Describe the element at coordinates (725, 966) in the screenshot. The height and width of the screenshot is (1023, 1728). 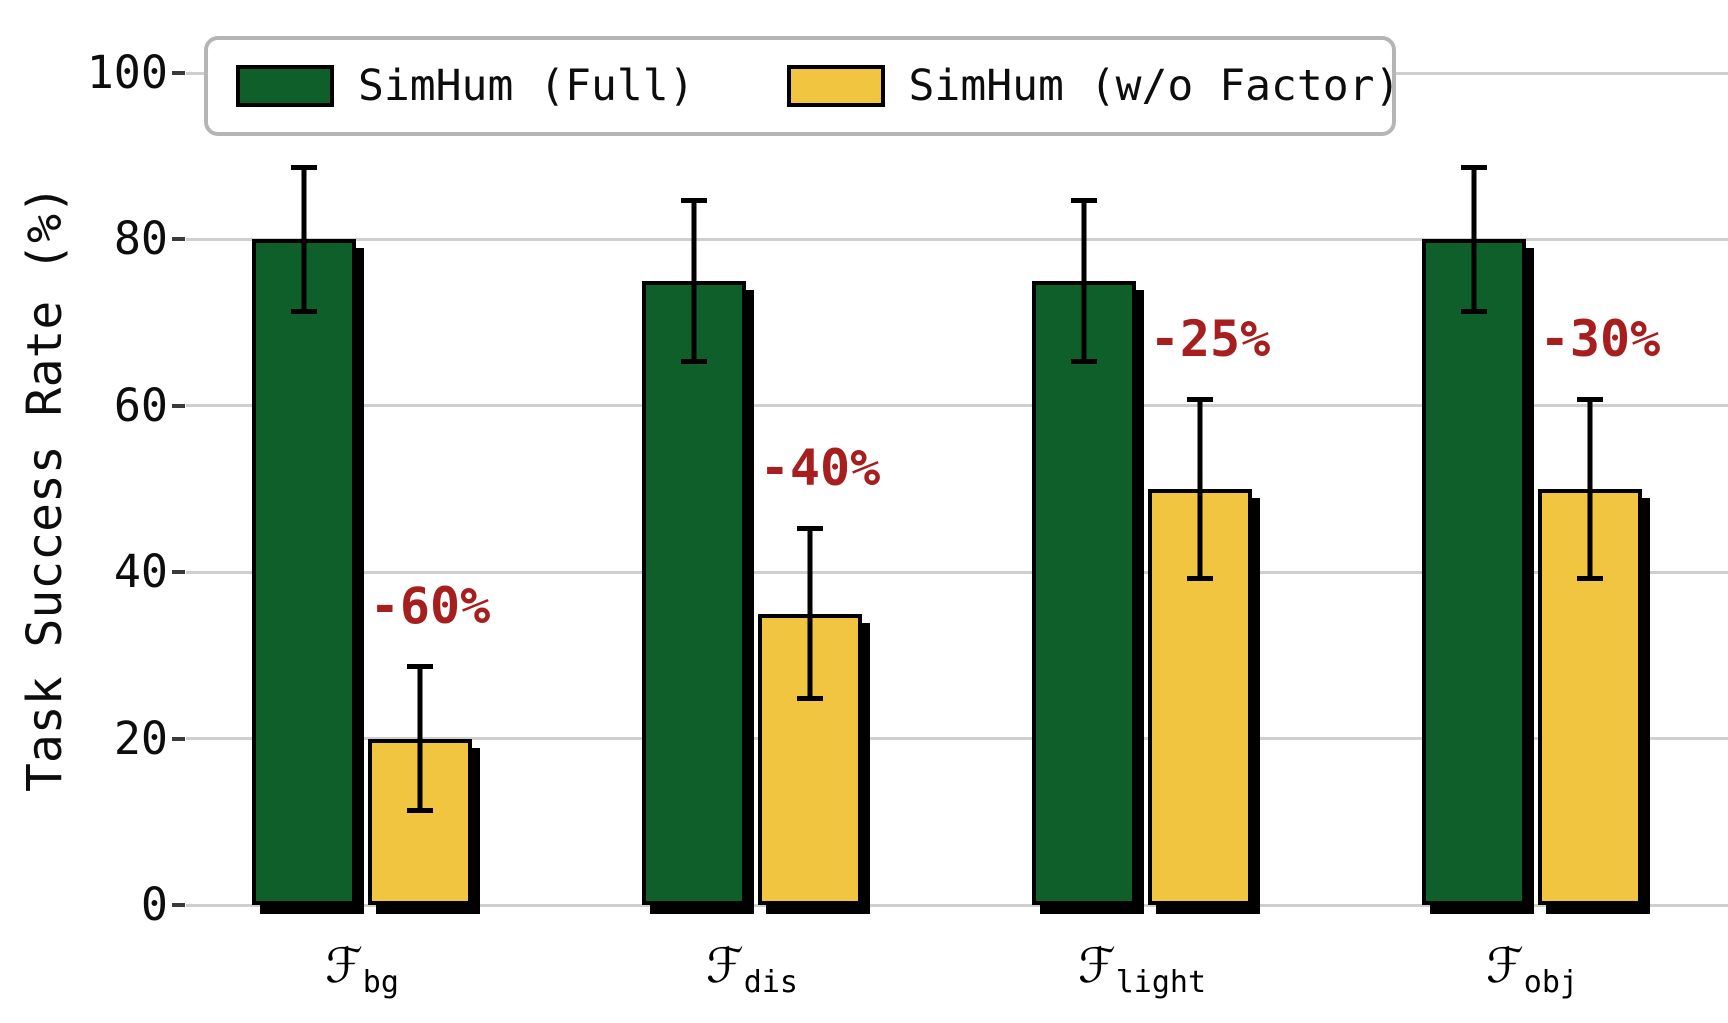
I see `x-label-base-dis: ℱ` at that location.